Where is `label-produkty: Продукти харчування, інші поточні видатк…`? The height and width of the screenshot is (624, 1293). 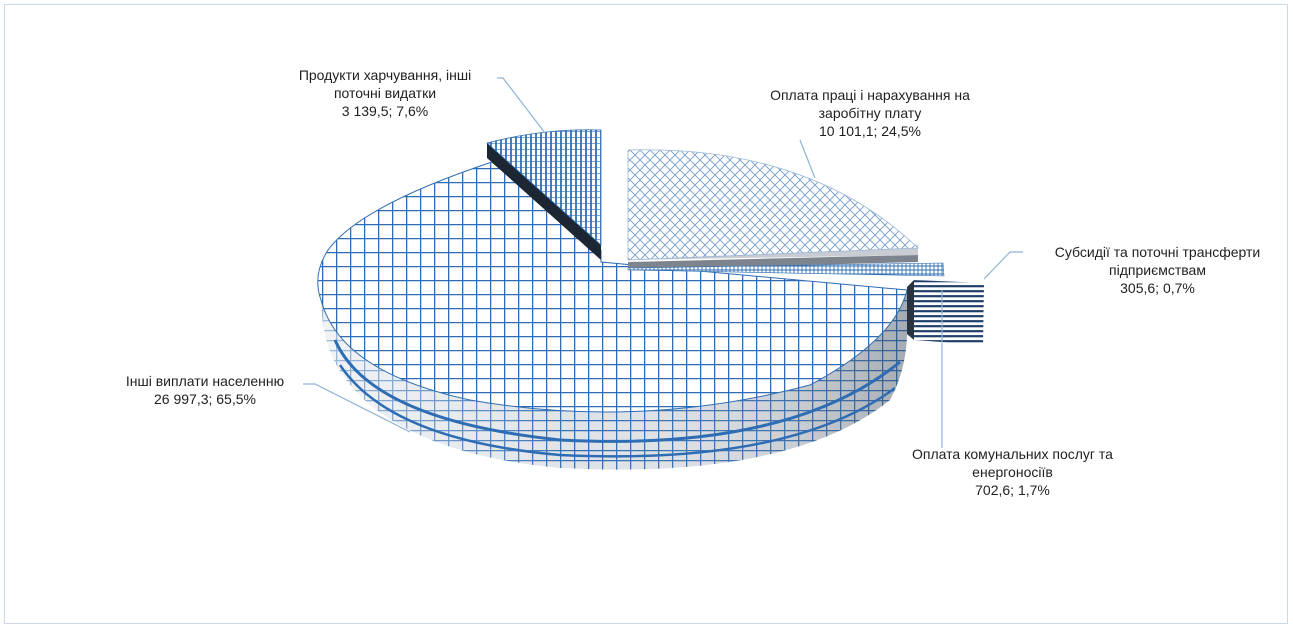 label-produkty: Продукти харчування, інші поточні видатк… is located at coordinates (385, 93).